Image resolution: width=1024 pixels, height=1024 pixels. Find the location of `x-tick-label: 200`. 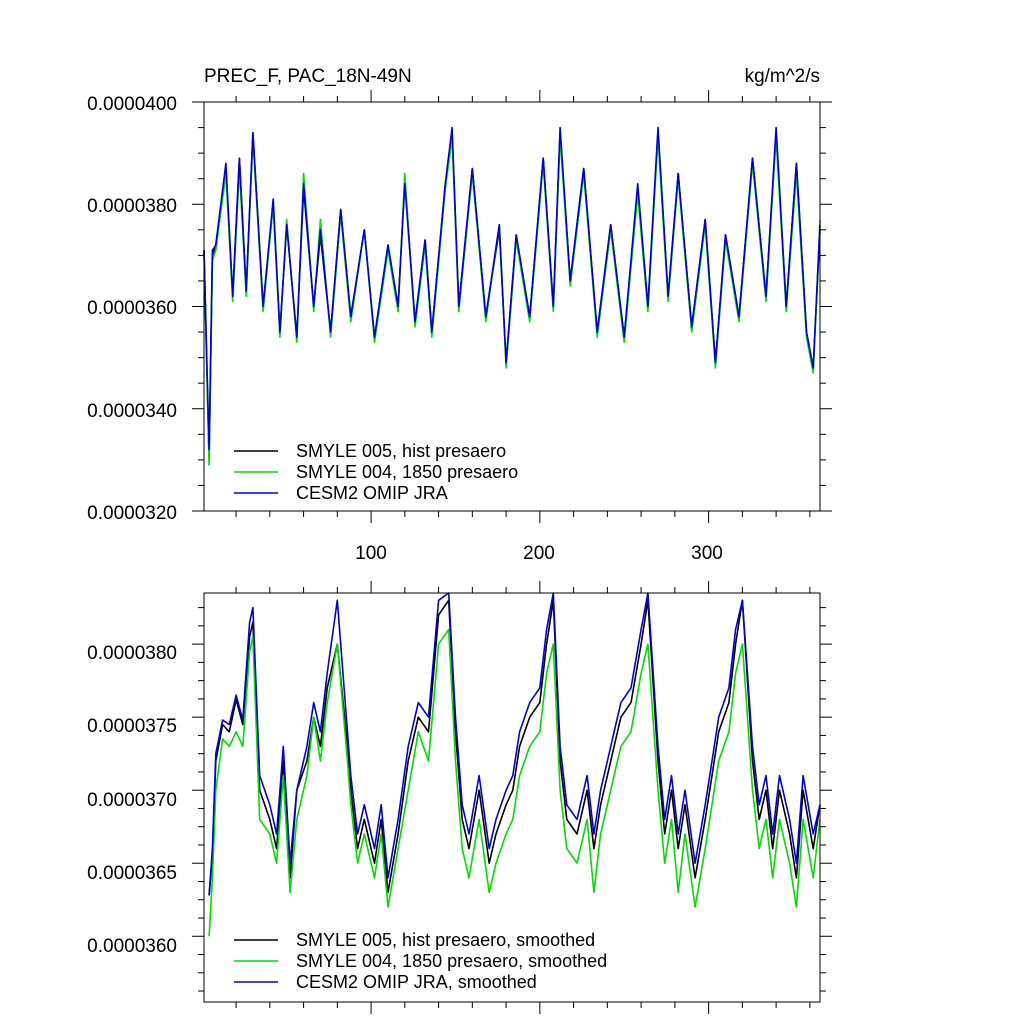

x-tick-label: 200 is located at coordinates (539, 553).